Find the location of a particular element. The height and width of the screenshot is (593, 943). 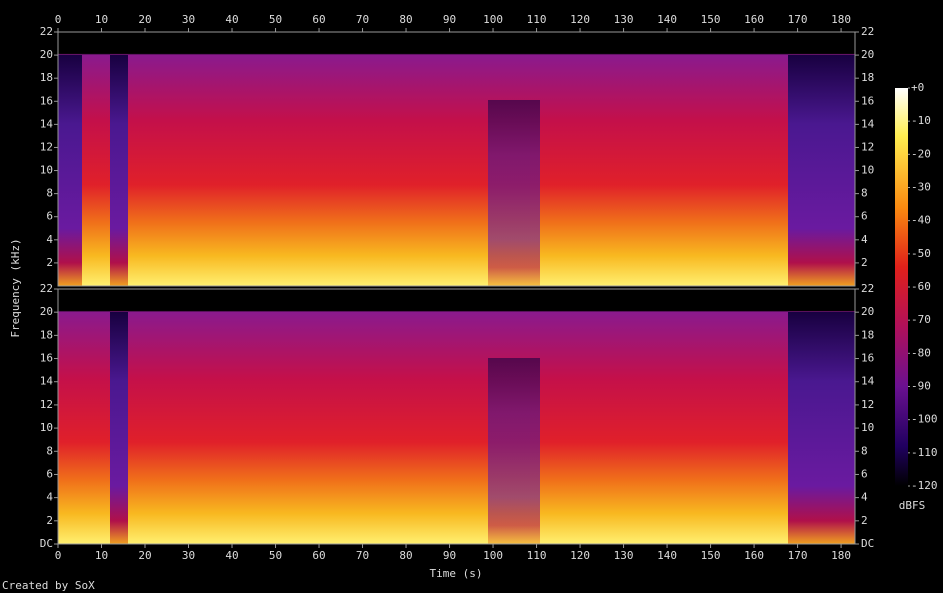

colorbar-tick-label: -10 is located at coordinates (921, 120).